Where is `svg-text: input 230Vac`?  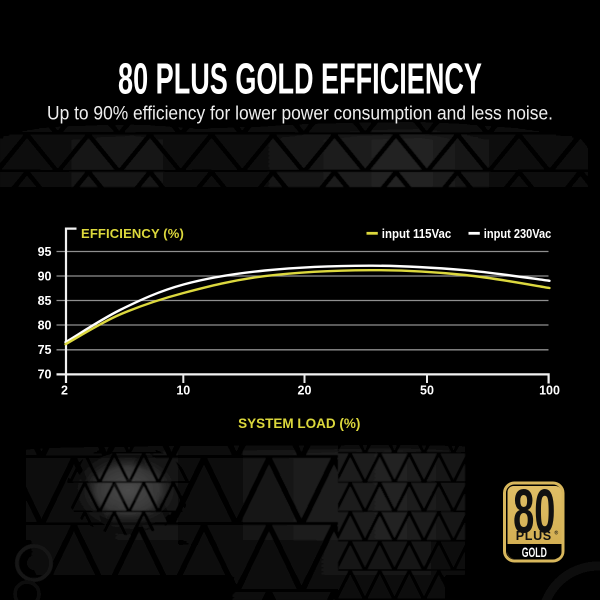 svg-text: input 230Vac is located at coordinates (518, 234).